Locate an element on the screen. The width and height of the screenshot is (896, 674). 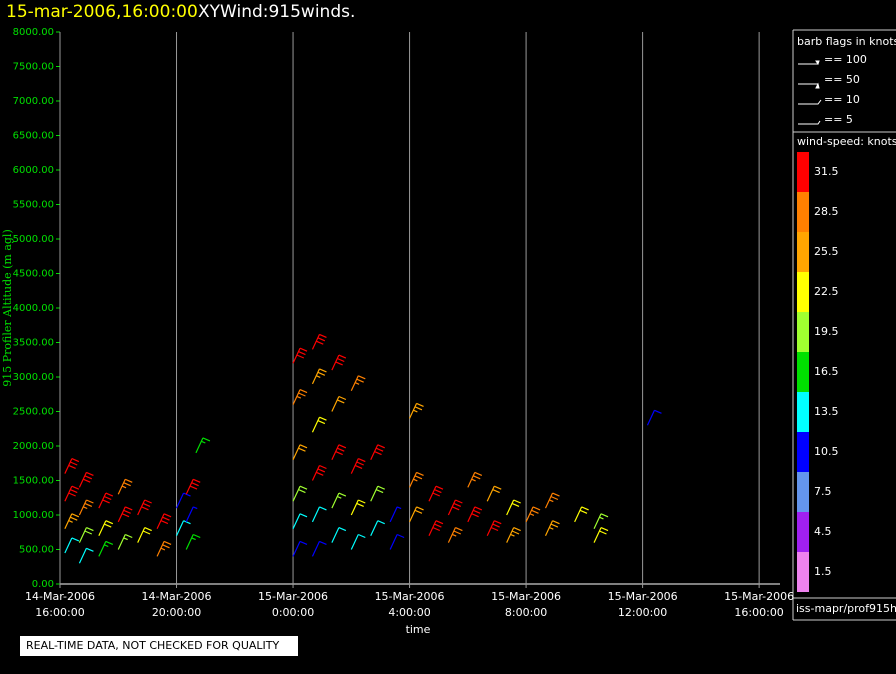
x-axis-label: time is located at coordinates (418, 629).